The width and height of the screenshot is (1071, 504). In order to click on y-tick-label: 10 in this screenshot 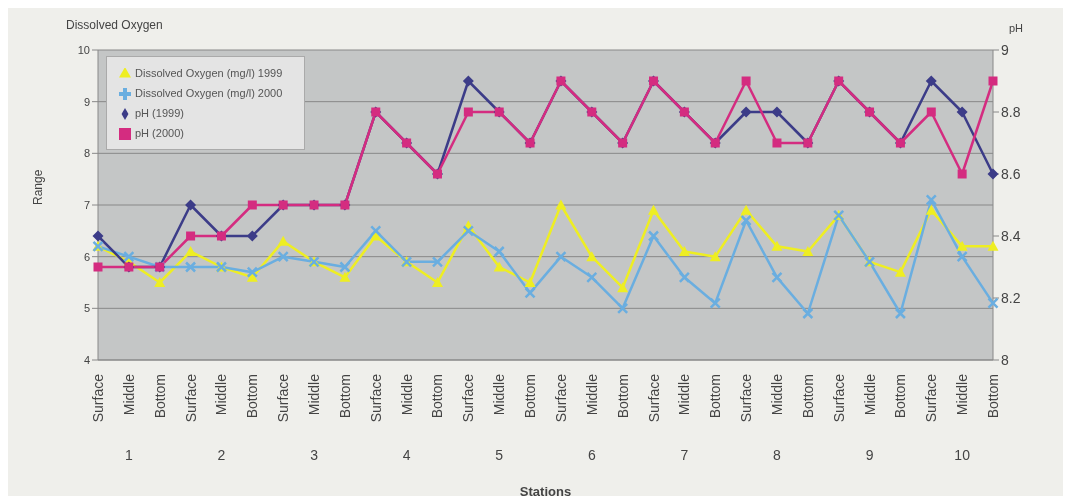, I will do `click(83, 49)`.